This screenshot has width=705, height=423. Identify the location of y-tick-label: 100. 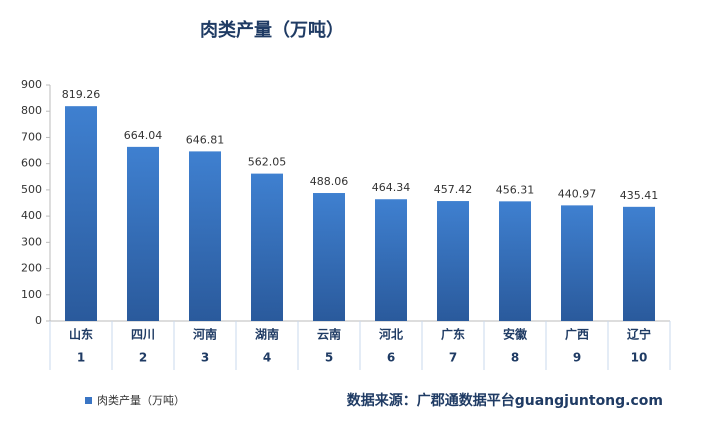
(31, 294).